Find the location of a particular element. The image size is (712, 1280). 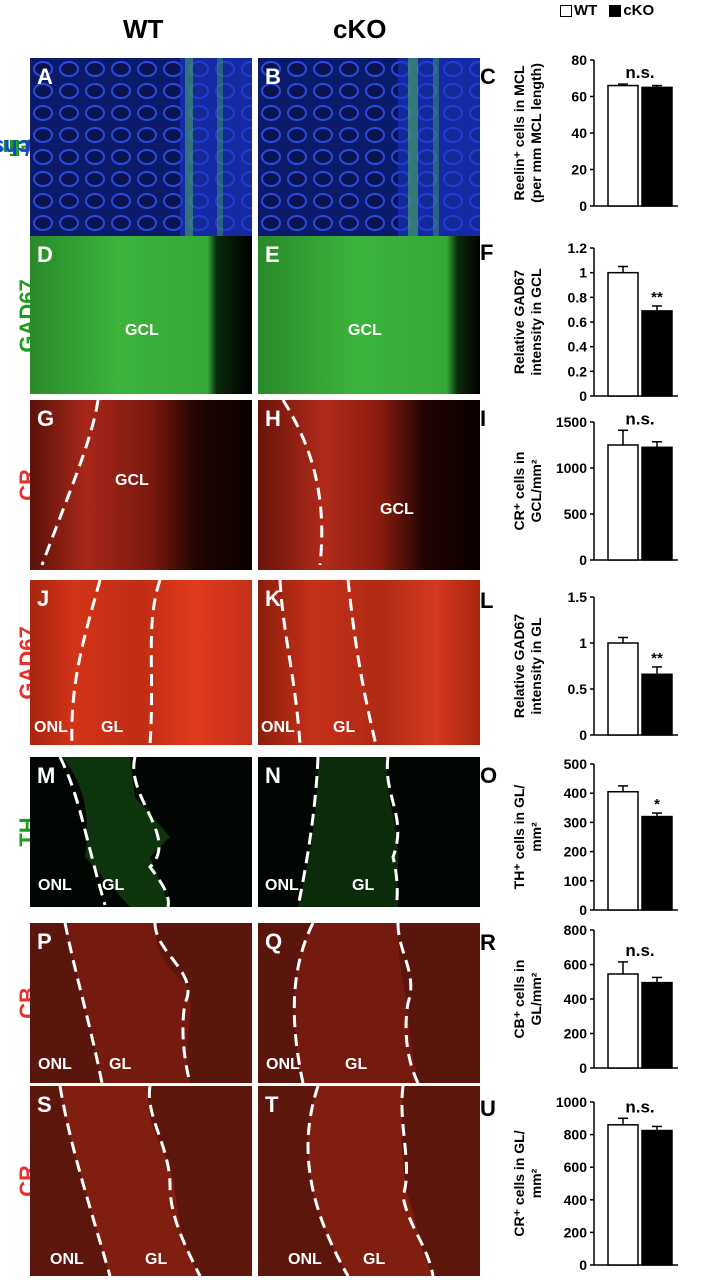

legend-cko-label: cKO is located at coordinates (639, 10).